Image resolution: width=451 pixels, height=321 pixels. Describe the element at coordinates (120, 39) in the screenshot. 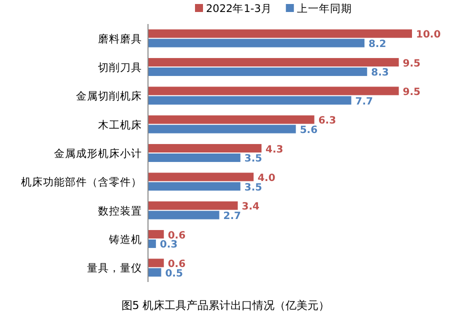

I see `y-tick-label: 磨料磨具` at that location.